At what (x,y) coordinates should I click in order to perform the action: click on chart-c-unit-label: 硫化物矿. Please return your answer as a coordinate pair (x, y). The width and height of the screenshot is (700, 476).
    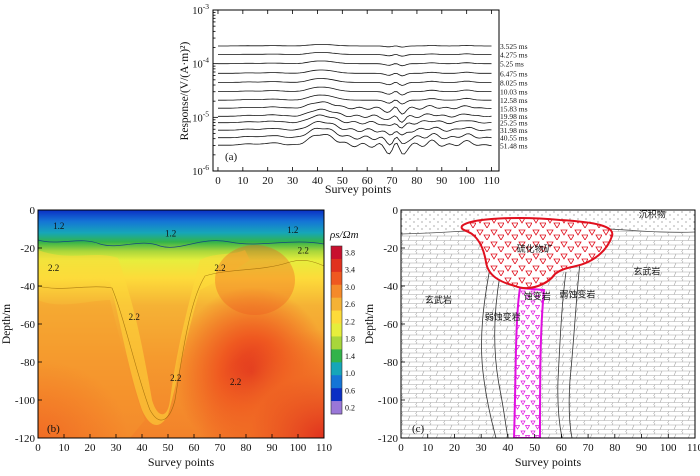
    Looking at the image, I should click on (535, 248).